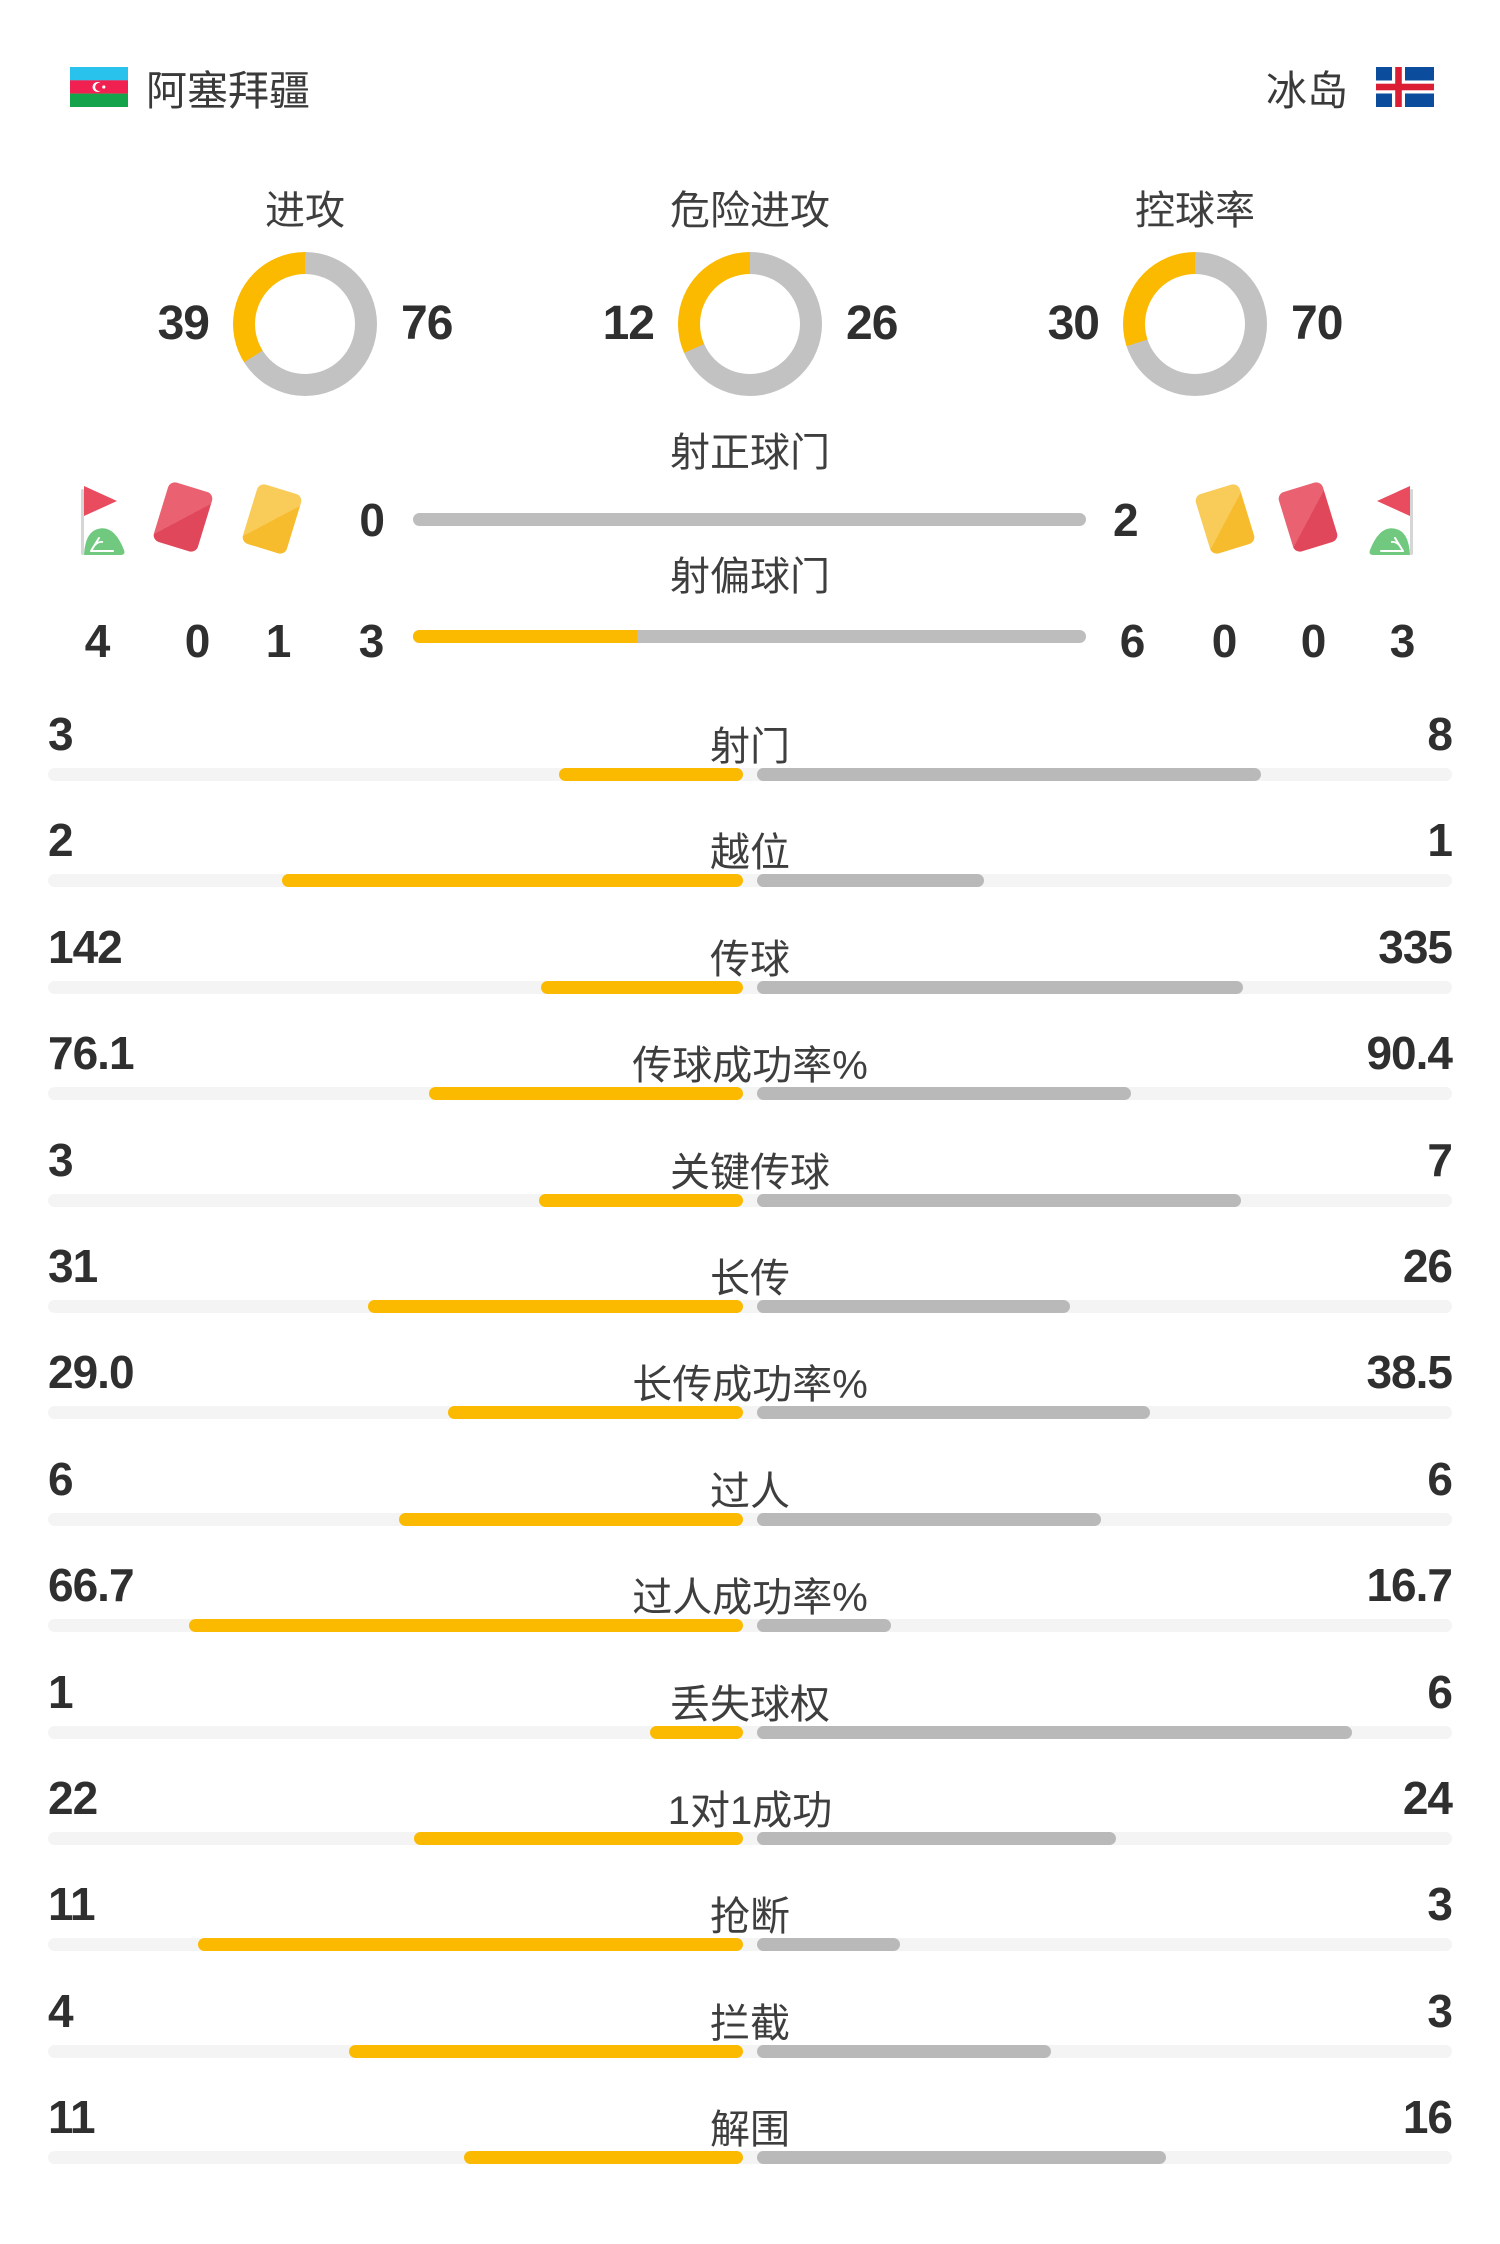 Image resolution: width=1500 pixels, height=2244 pixels. Describe the element at coordinates (278, 641) in the screenshot. I see `home-yellow-cards-count: 1` at that location.